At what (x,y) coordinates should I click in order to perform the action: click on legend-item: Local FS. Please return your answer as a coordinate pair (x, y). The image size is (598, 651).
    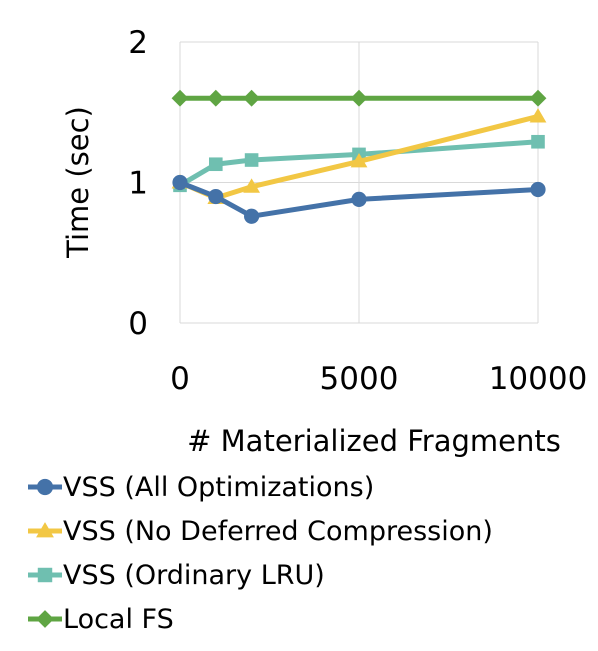
    Looking at the image, I should click on (101, 619).